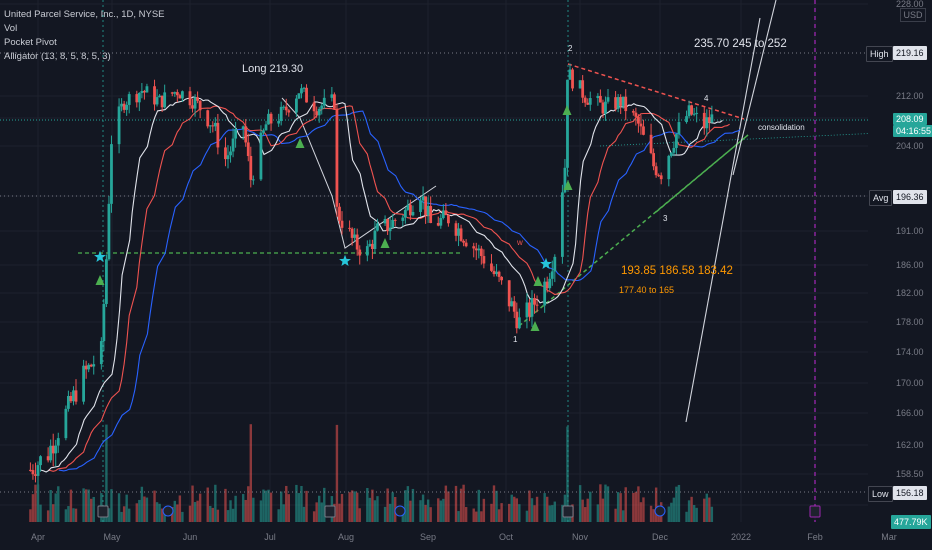 The width and height of the screenshot is (932, 550). What do you see at coordinates (913, 15) in the screenshot?
I see `currency-label: USD` at bounding box center [913, 15].